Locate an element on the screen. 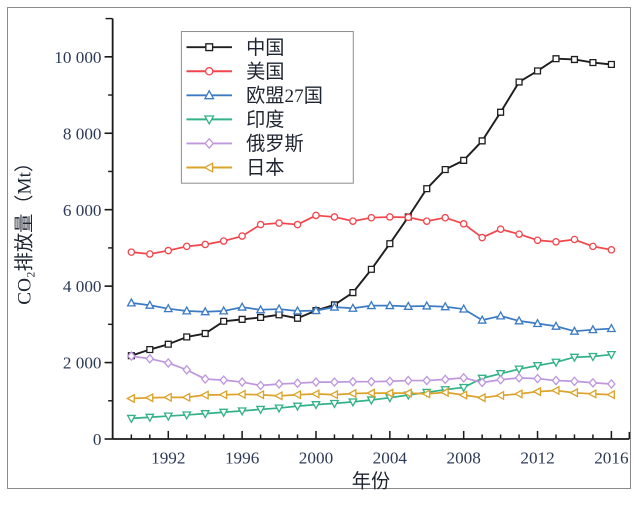 This screenshot has width=639, height=510. x-tick-label: 1996 is located at coordinates (242, 457).